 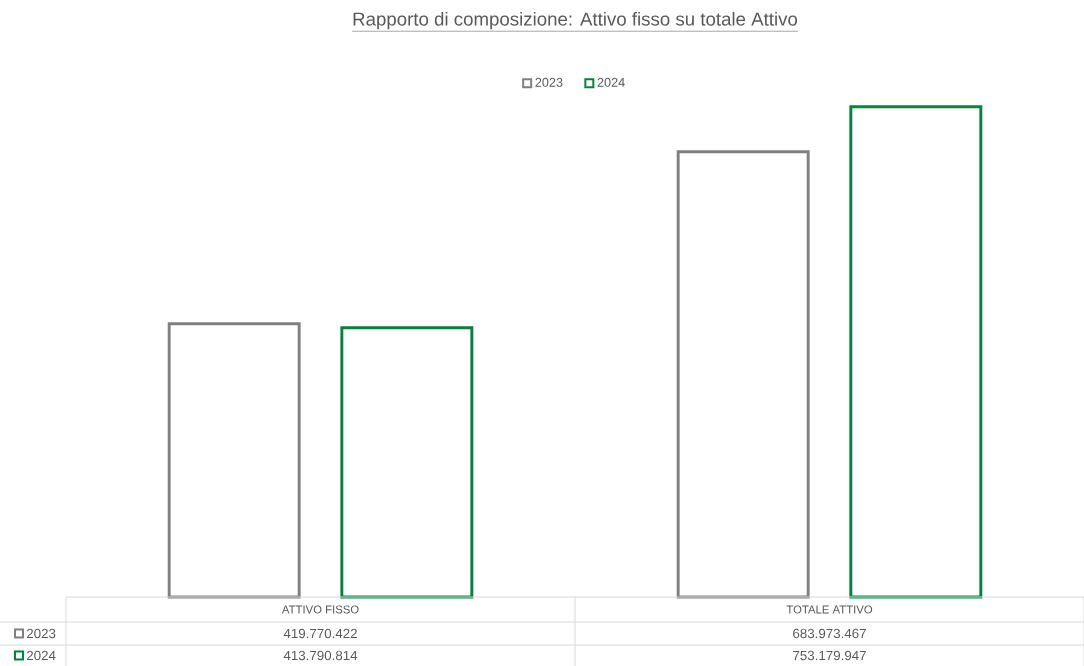 I want to click on data-label: 753.179.947, so click(x=829, y=655).